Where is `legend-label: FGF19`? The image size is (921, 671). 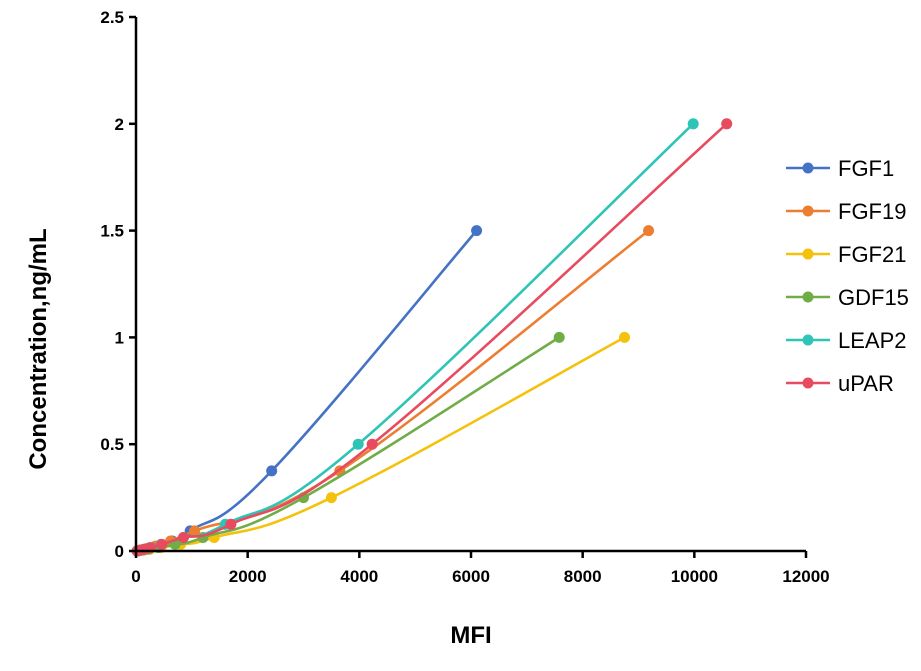
legend-label: FGF19 is located at coordinates (872, 211).